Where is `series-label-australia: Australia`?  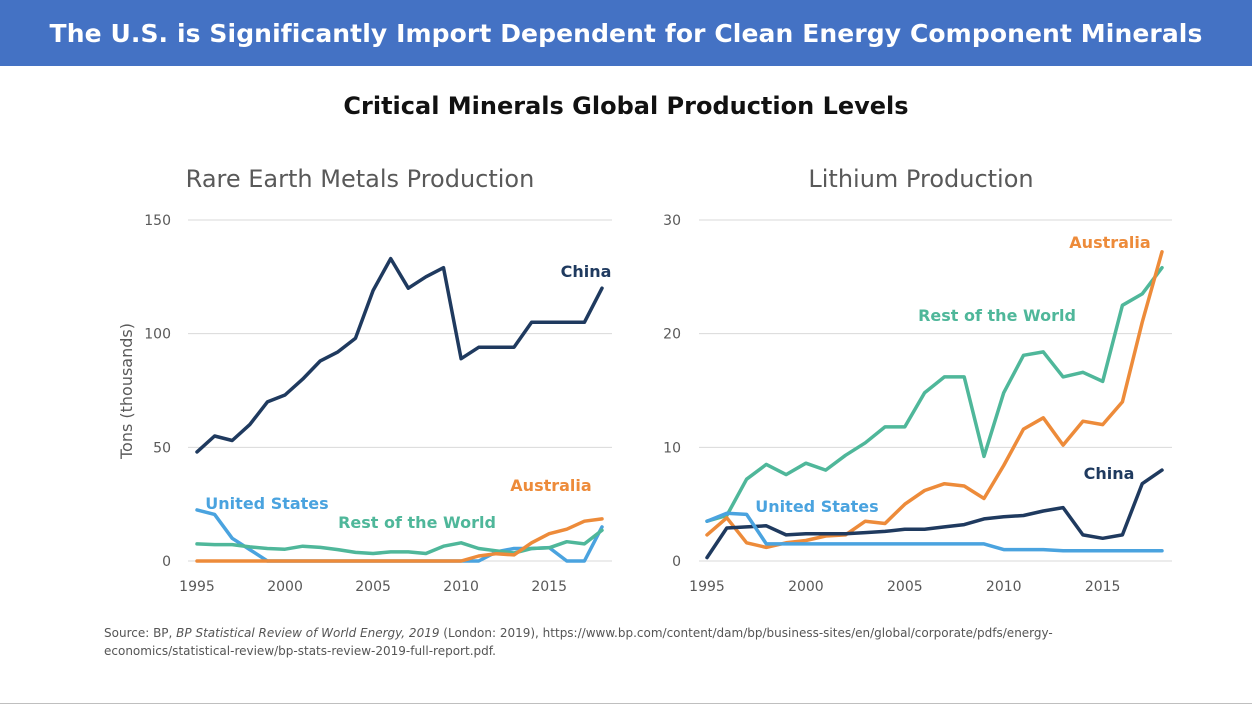 series-label-australia: Australia is located at coordinates (550, 485).